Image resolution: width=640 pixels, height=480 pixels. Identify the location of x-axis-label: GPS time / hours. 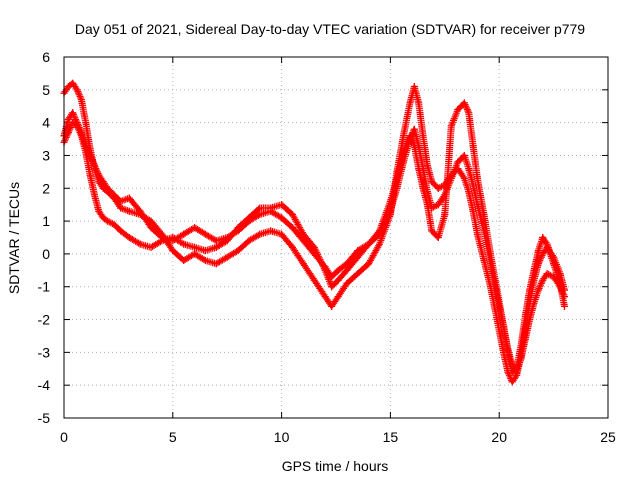
(335, 466).